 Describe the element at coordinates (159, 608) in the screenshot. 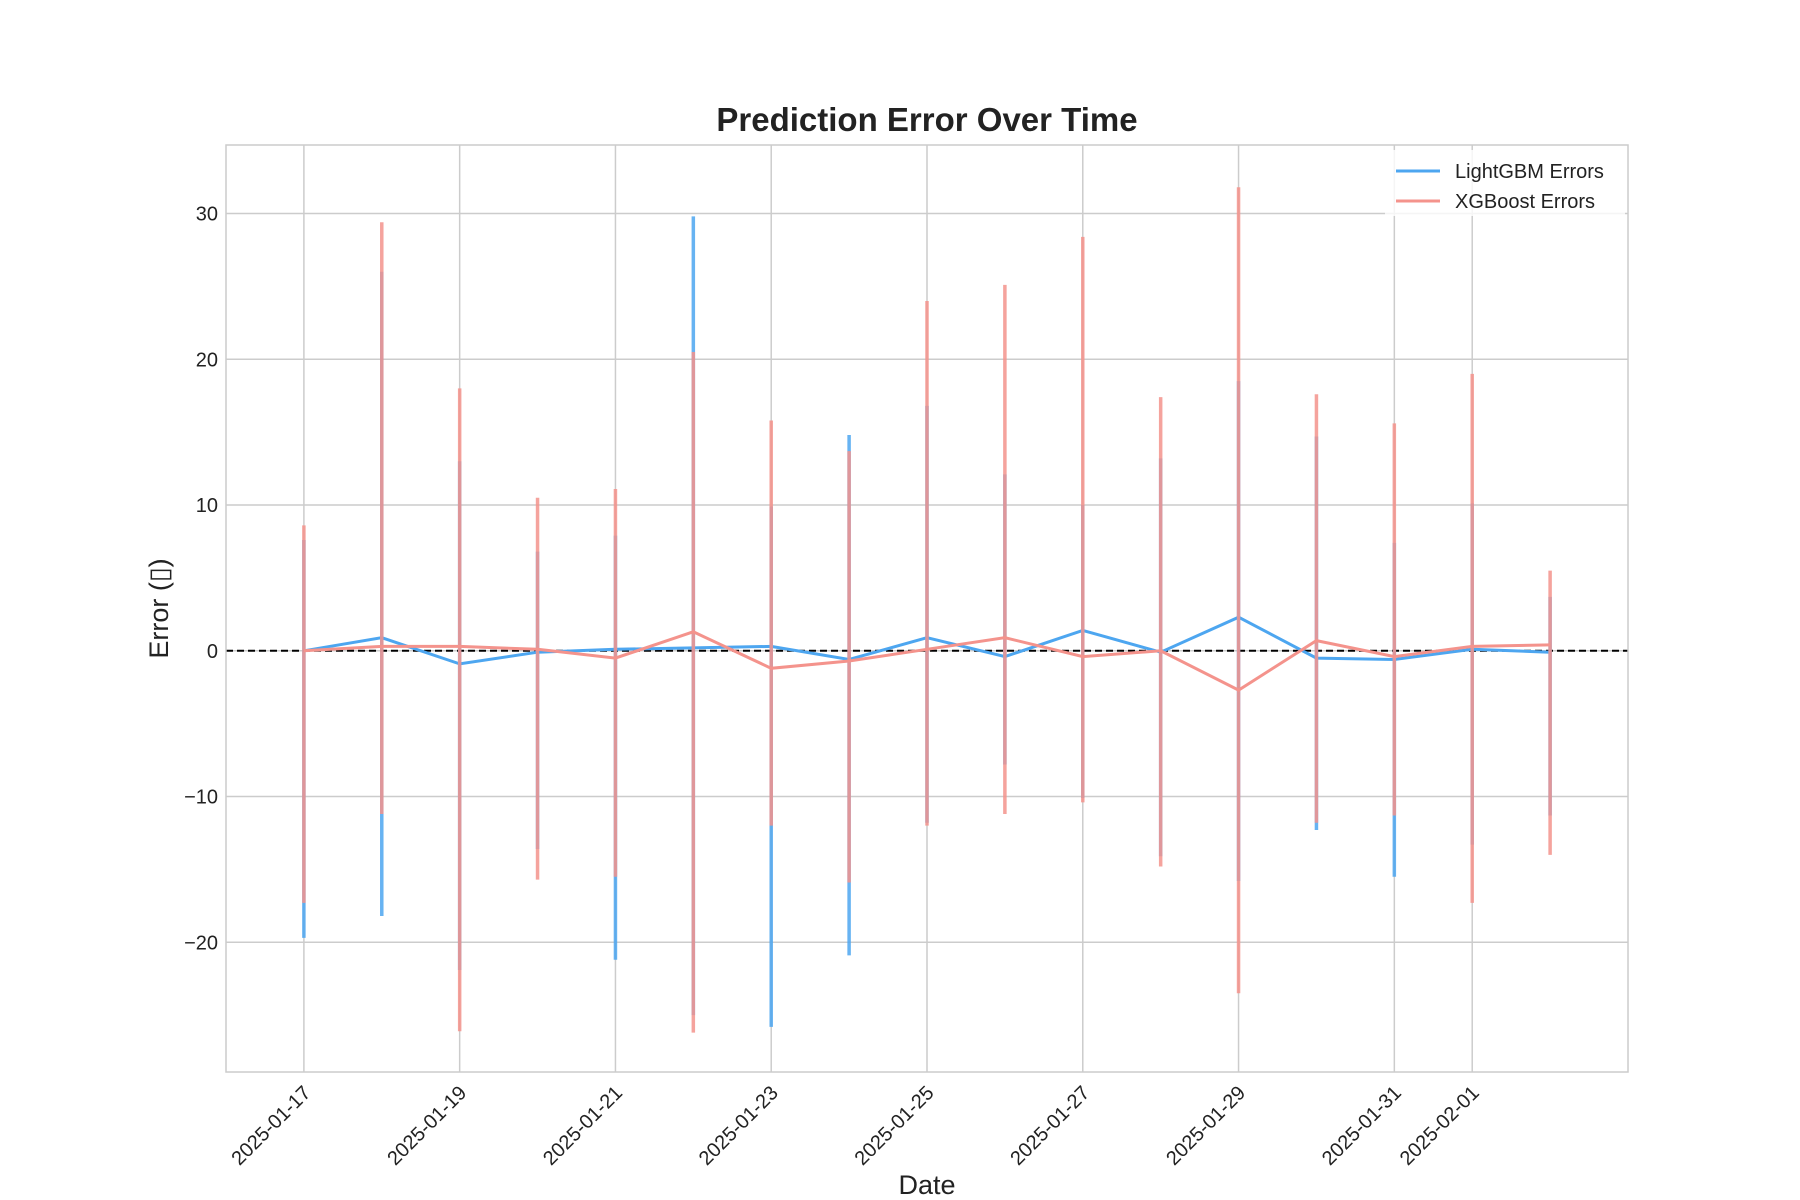

I see `y-axis-label: Error (▯)` at that location.